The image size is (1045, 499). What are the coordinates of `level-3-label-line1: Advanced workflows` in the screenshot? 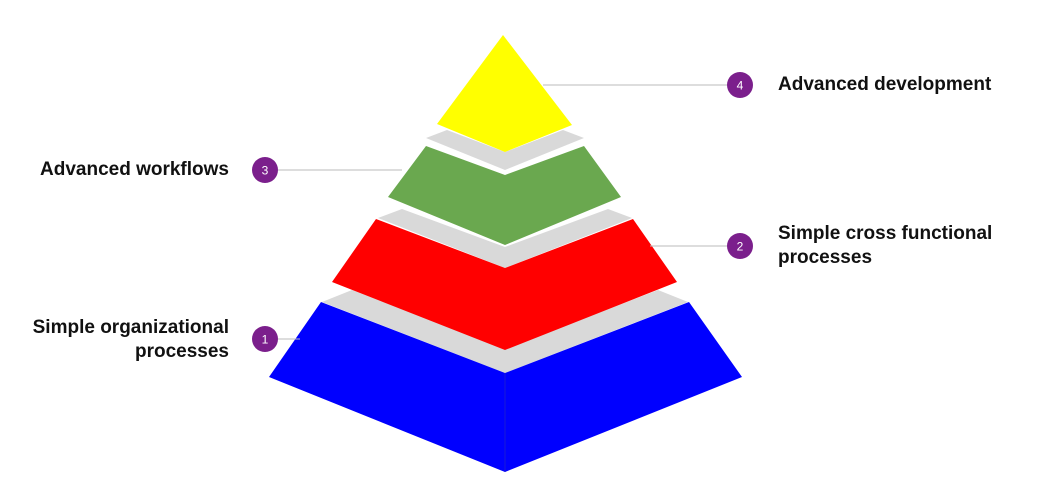 It's located at (134, 169).